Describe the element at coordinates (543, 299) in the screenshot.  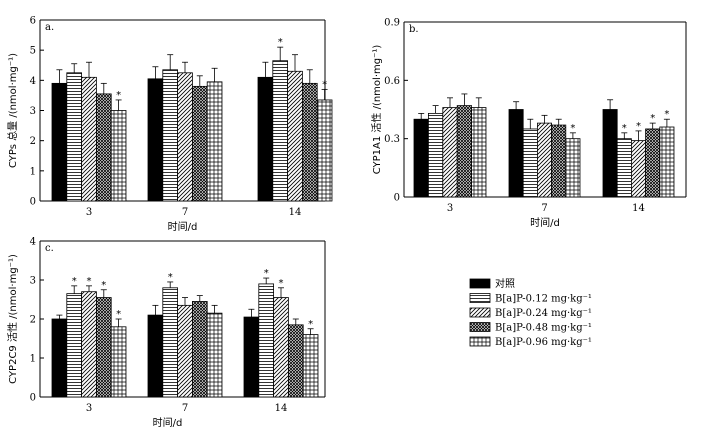
I see `legend-label: B[a]P-0.12 mg·kg⁻¹` at that location.